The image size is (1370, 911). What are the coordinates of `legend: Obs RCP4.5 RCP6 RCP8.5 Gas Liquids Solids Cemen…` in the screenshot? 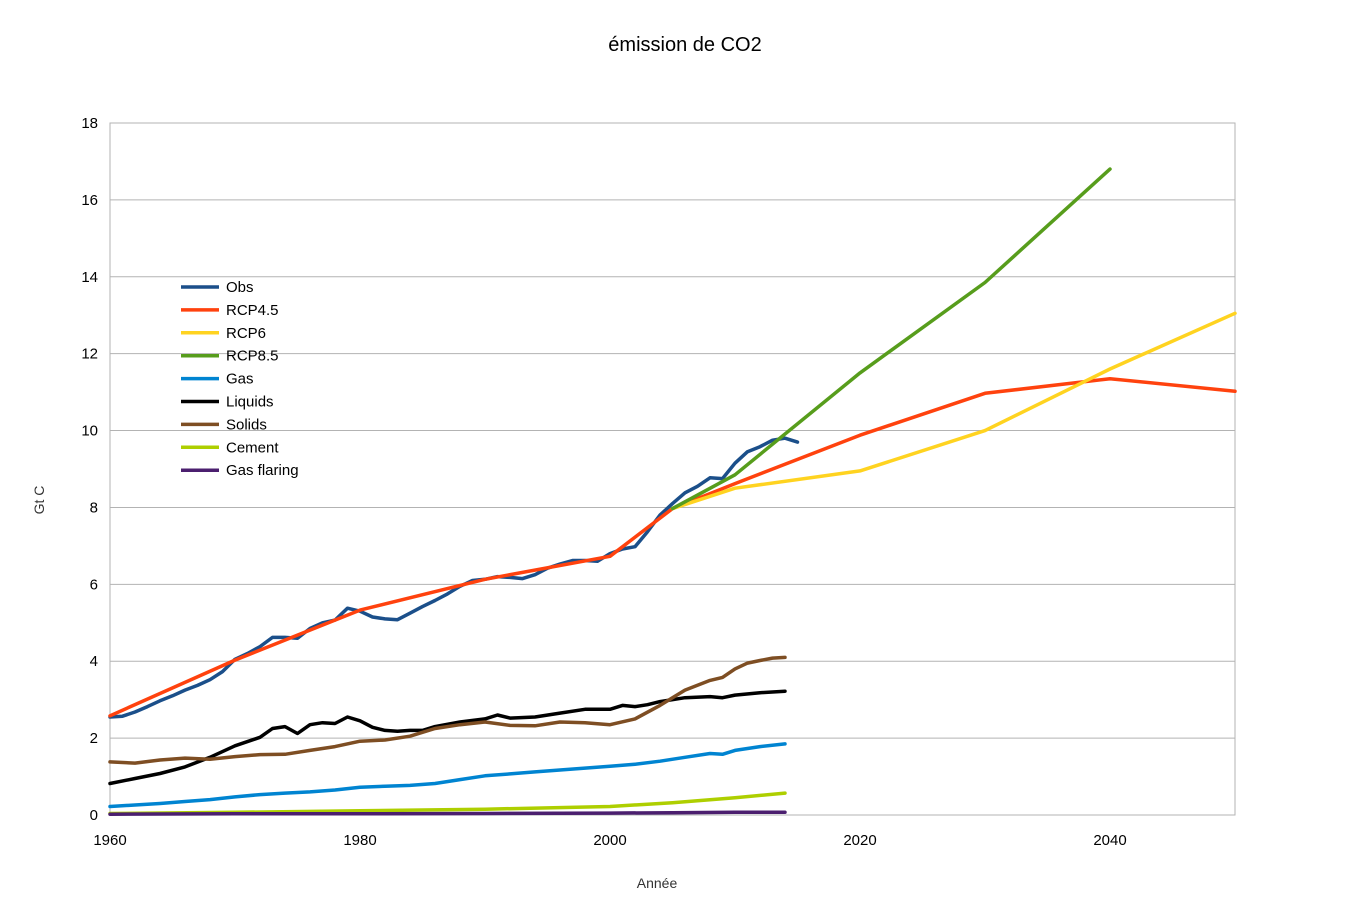 It's located at (240, 379).